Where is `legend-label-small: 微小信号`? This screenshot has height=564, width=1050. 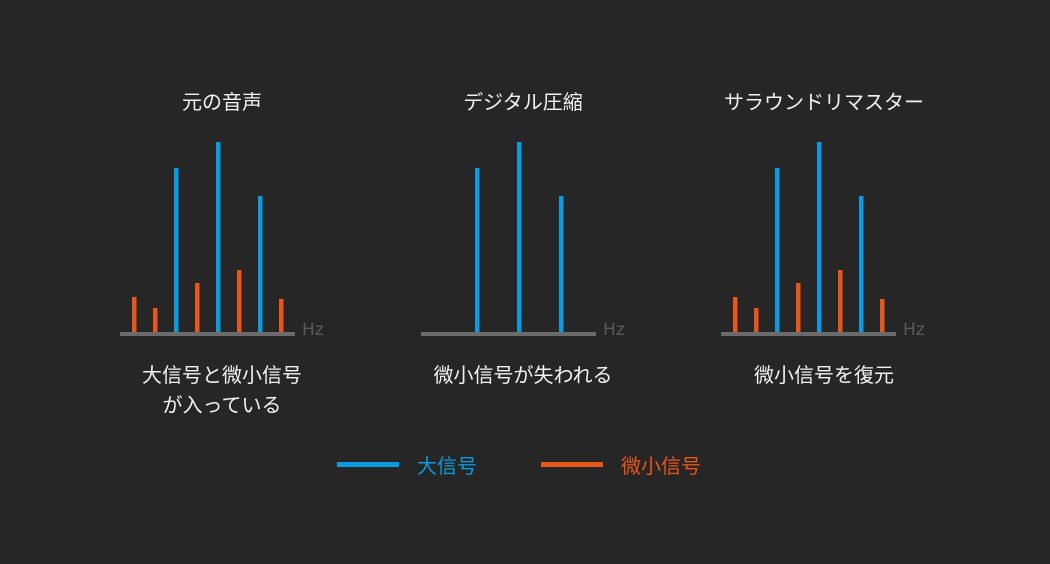 legend-label-small: 微小信号 is located at coordinates (661, 466).